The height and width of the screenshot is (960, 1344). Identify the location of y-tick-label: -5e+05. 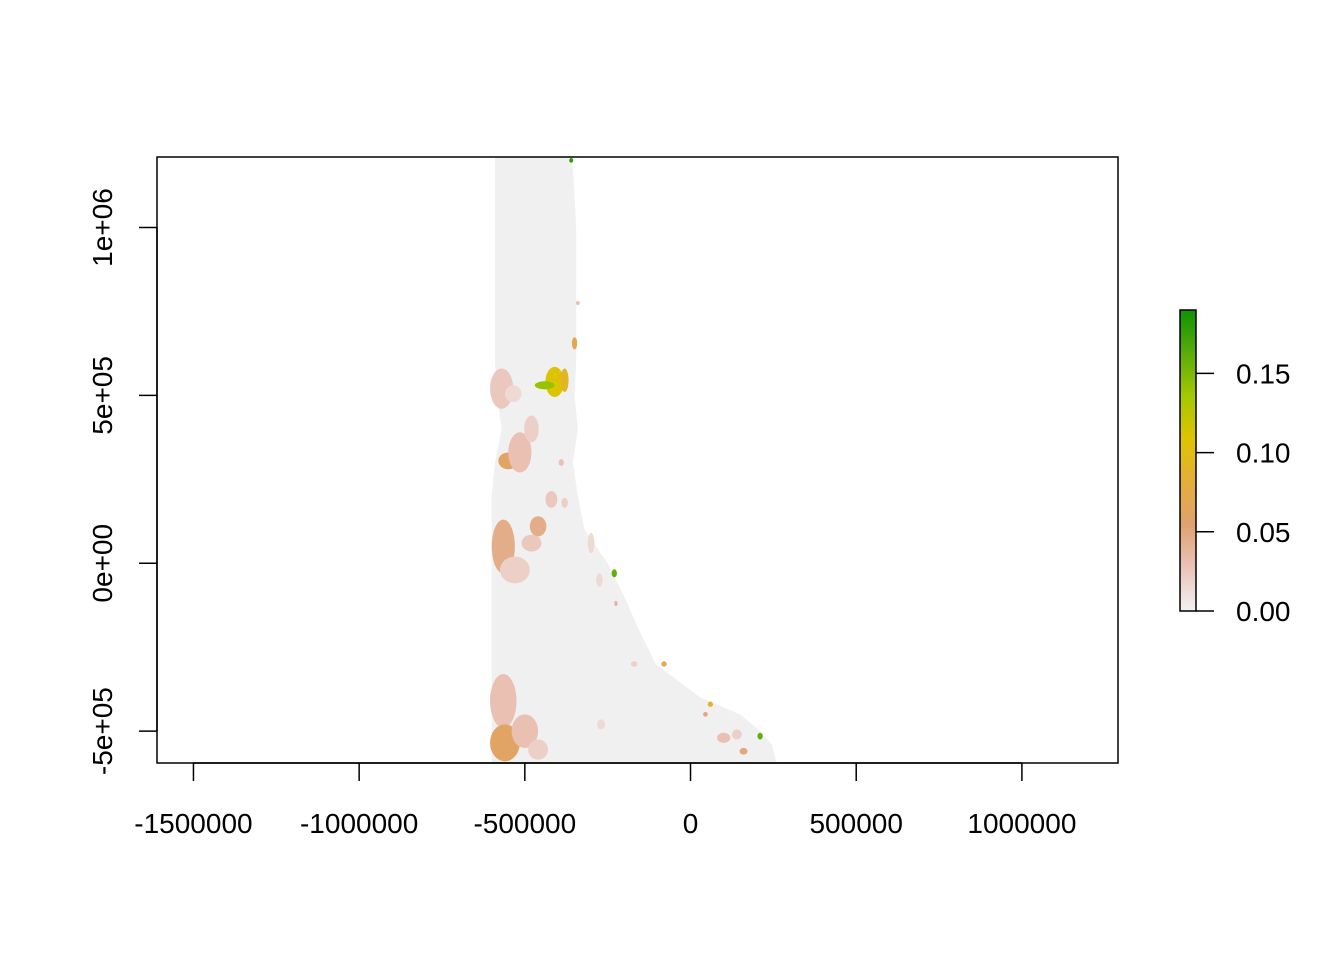
(102, 731).